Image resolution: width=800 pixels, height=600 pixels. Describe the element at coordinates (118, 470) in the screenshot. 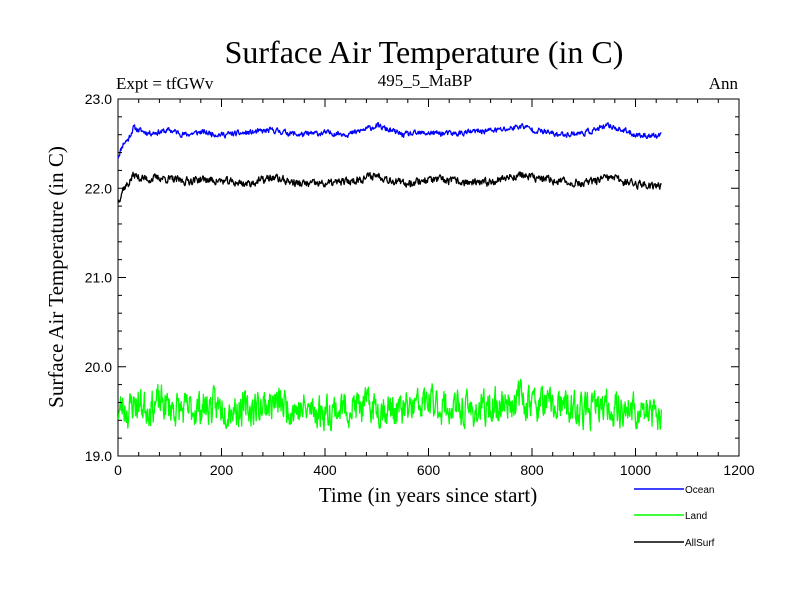

I see `x-tick-label: 0` at that location.